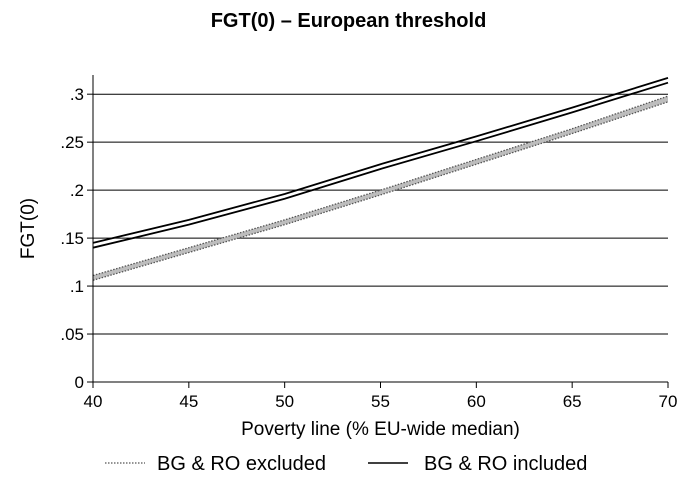 Image resolution: width=697 pixels, height=495 pixels. I want to click on legend-label-bg-ro-excluded: BG & RO excluded, so click(241, 464).